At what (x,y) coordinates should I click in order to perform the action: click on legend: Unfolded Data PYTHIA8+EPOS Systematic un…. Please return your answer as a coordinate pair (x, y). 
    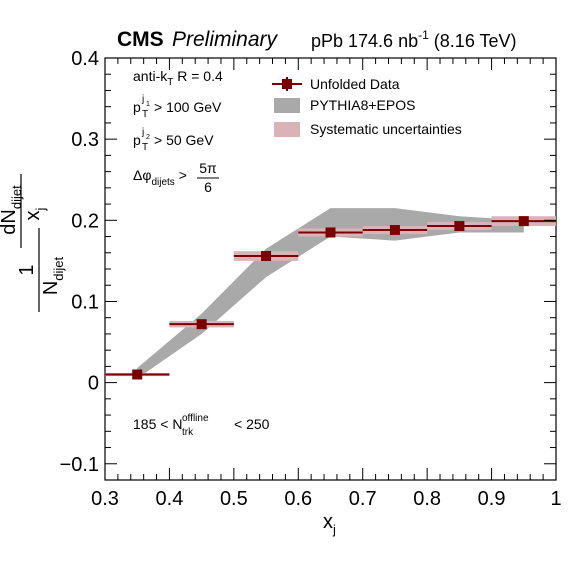
    Looking at the image, I should click on (367, 106).